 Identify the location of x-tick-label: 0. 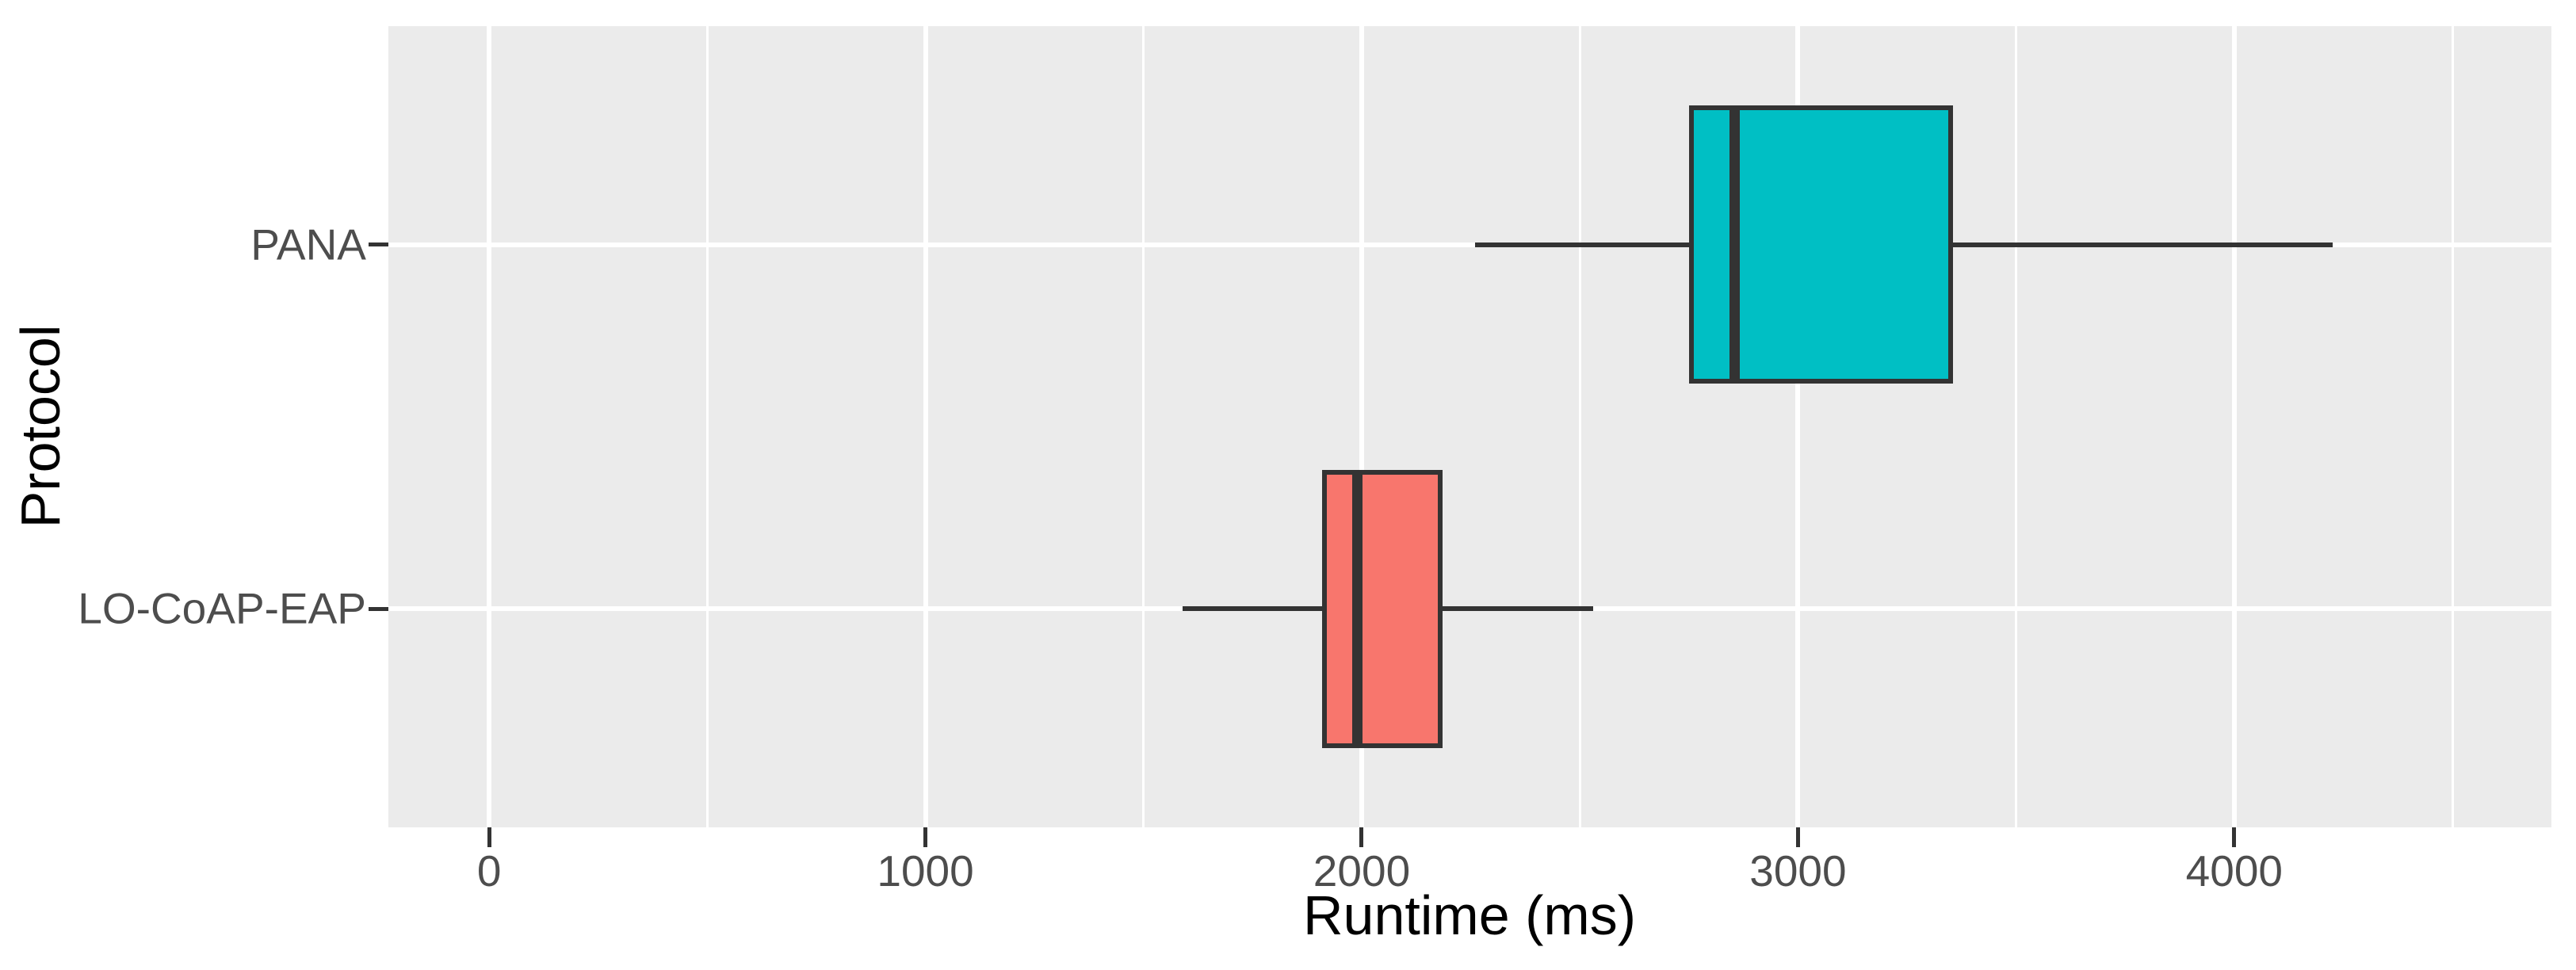
(489, 871).